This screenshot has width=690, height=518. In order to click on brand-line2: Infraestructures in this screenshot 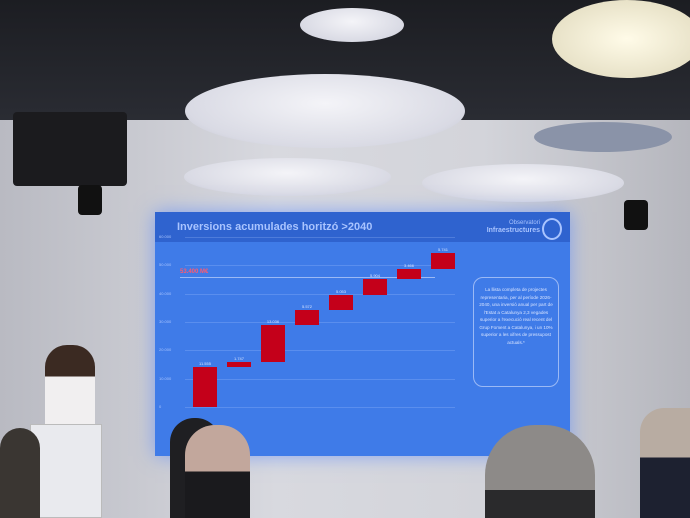, I will do `click(513, 230)`.